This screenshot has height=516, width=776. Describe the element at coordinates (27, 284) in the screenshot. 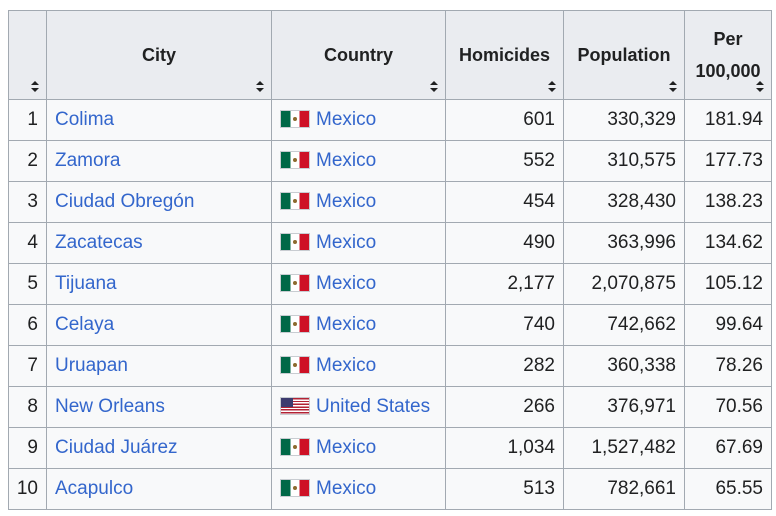

I see `rank-cell: 5` at that location.